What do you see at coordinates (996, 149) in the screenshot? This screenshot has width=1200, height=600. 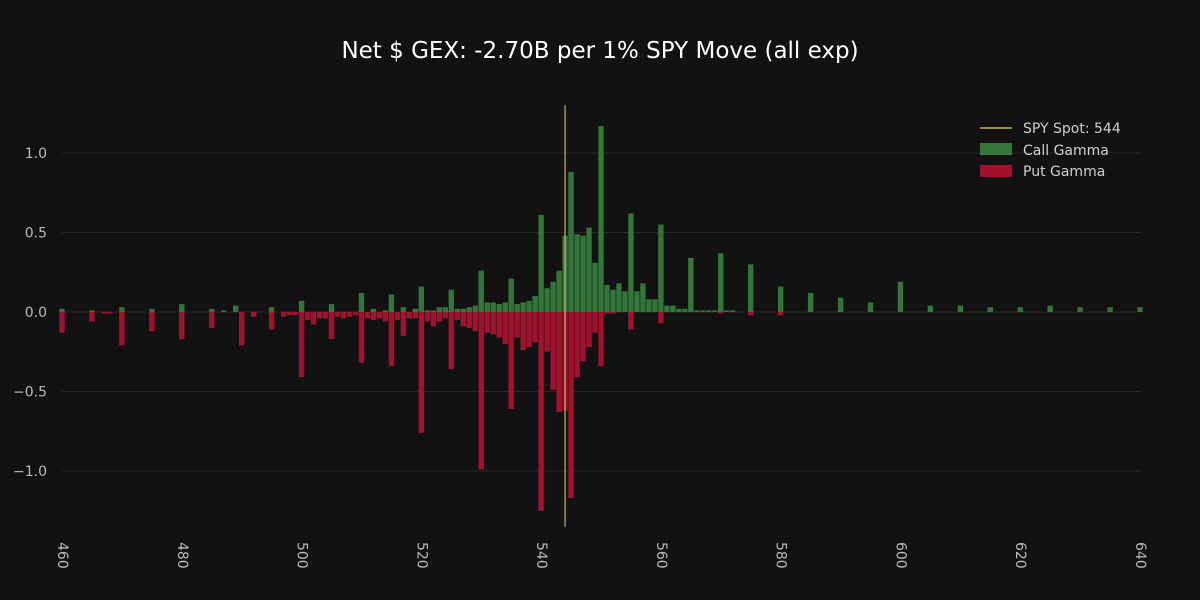 I see `legend-call-swatch` at bounding box center [996, 149].